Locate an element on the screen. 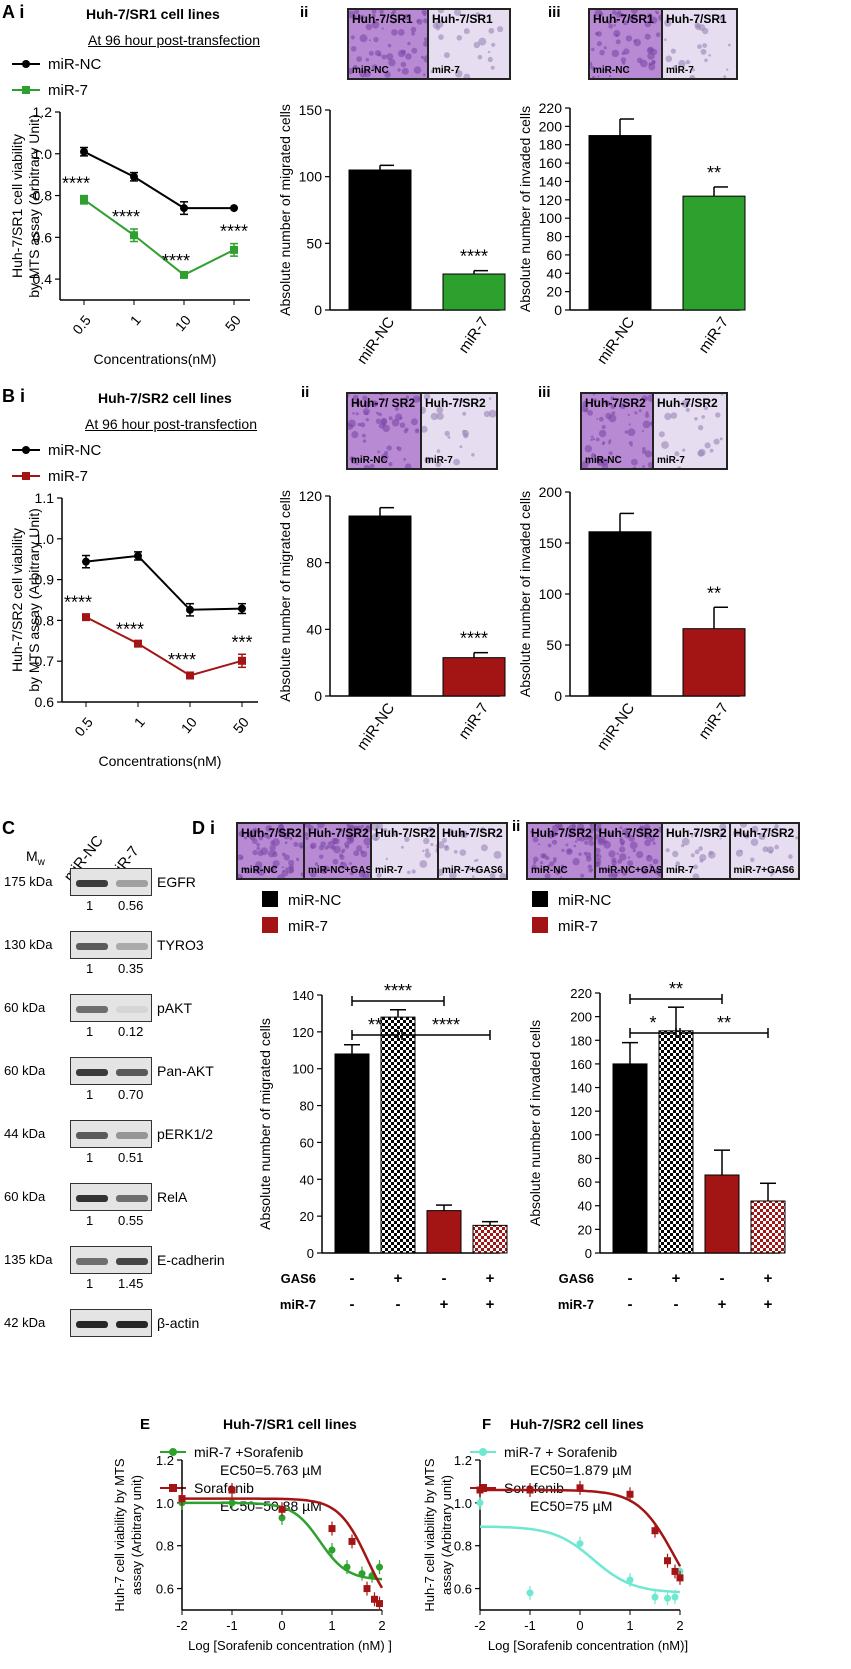  x-tick-label: -1 is located at coordinates (530, 1625).